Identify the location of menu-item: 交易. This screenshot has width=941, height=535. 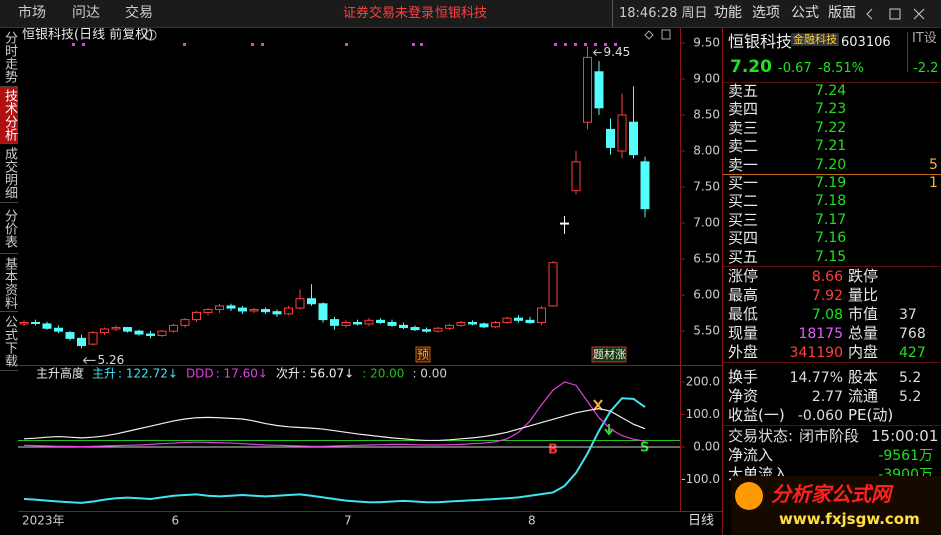
(139, 13).